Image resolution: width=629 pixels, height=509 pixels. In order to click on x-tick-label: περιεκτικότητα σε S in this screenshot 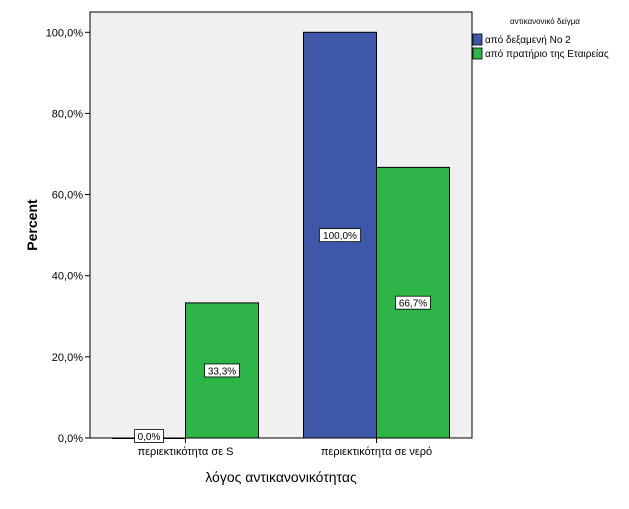, I will do `click(186, 452)`.